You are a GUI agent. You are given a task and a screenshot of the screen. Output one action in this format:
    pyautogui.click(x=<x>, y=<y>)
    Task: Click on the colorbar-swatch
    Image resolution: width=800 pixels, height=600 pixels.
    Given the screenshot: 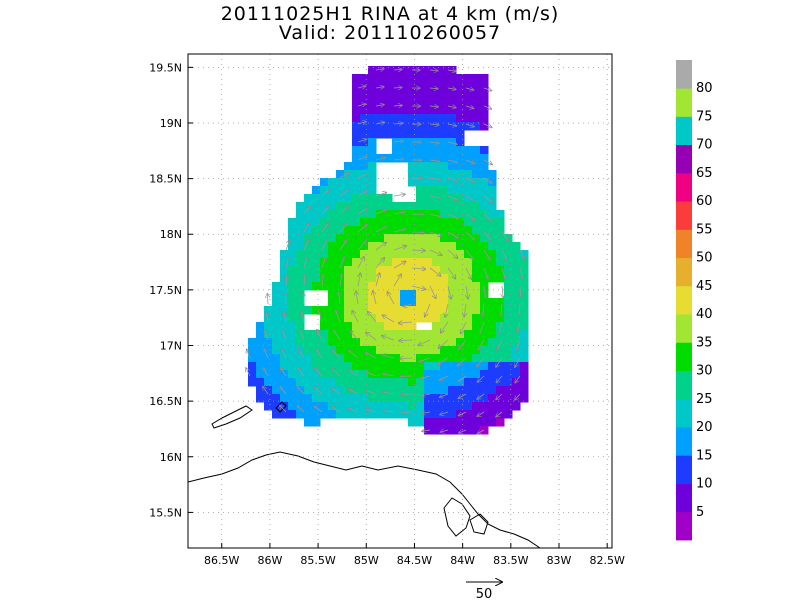 What is the action you would take?
    pyautogui.click(x=684, y=102)
    